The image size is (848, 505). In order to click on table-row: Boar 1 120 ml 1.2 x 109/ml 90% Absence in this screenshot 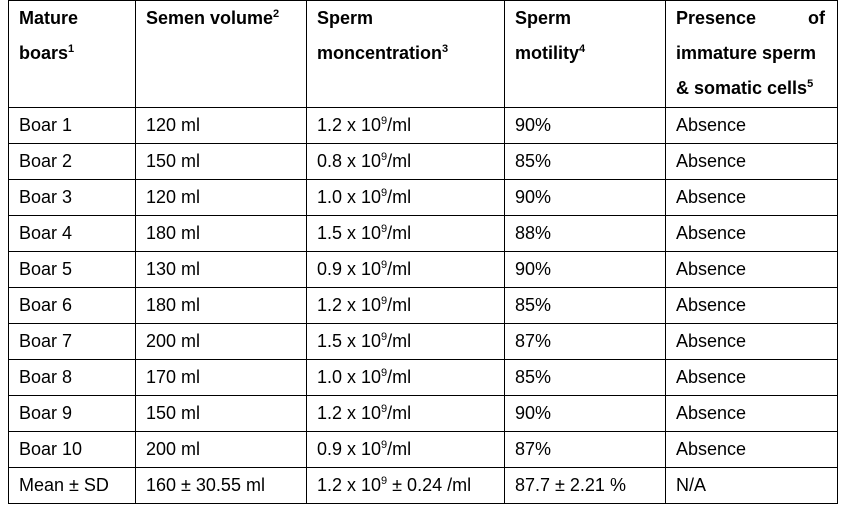, I will do `click(423, 125)`.